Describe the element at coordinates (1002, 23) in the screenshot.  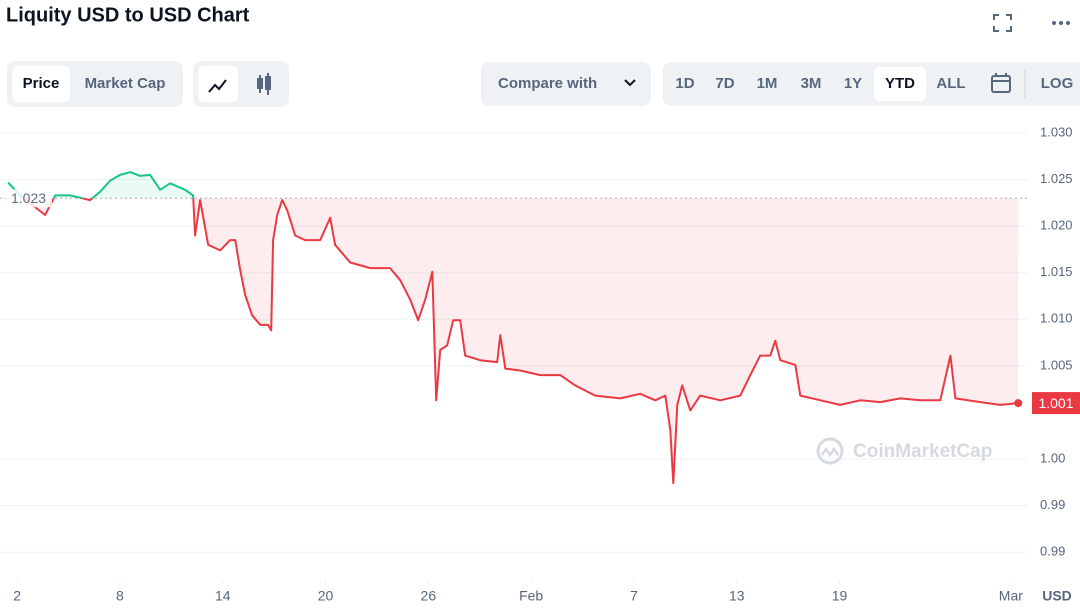
I see `fullscreen-icon` at that location.